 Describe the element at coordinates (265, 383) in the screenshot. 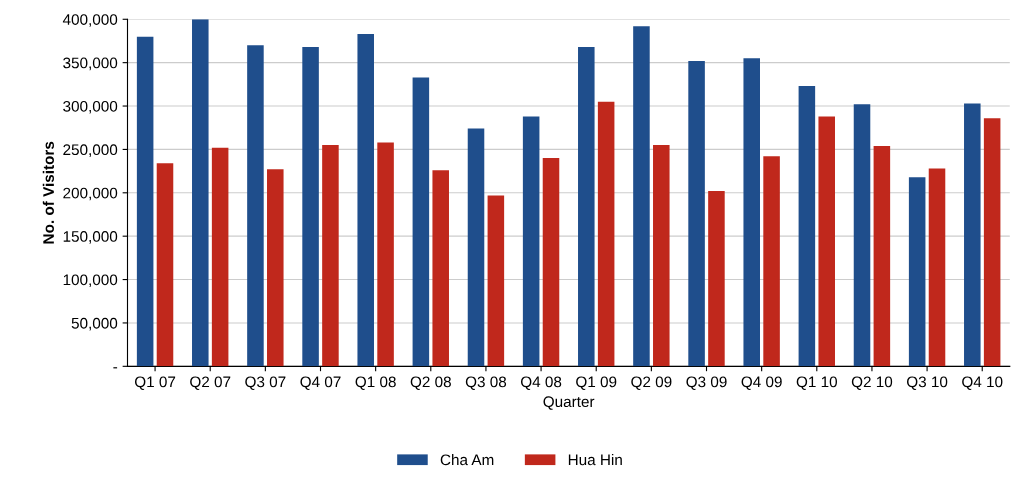

I see `x-tick-label: Q3 07` at that location.